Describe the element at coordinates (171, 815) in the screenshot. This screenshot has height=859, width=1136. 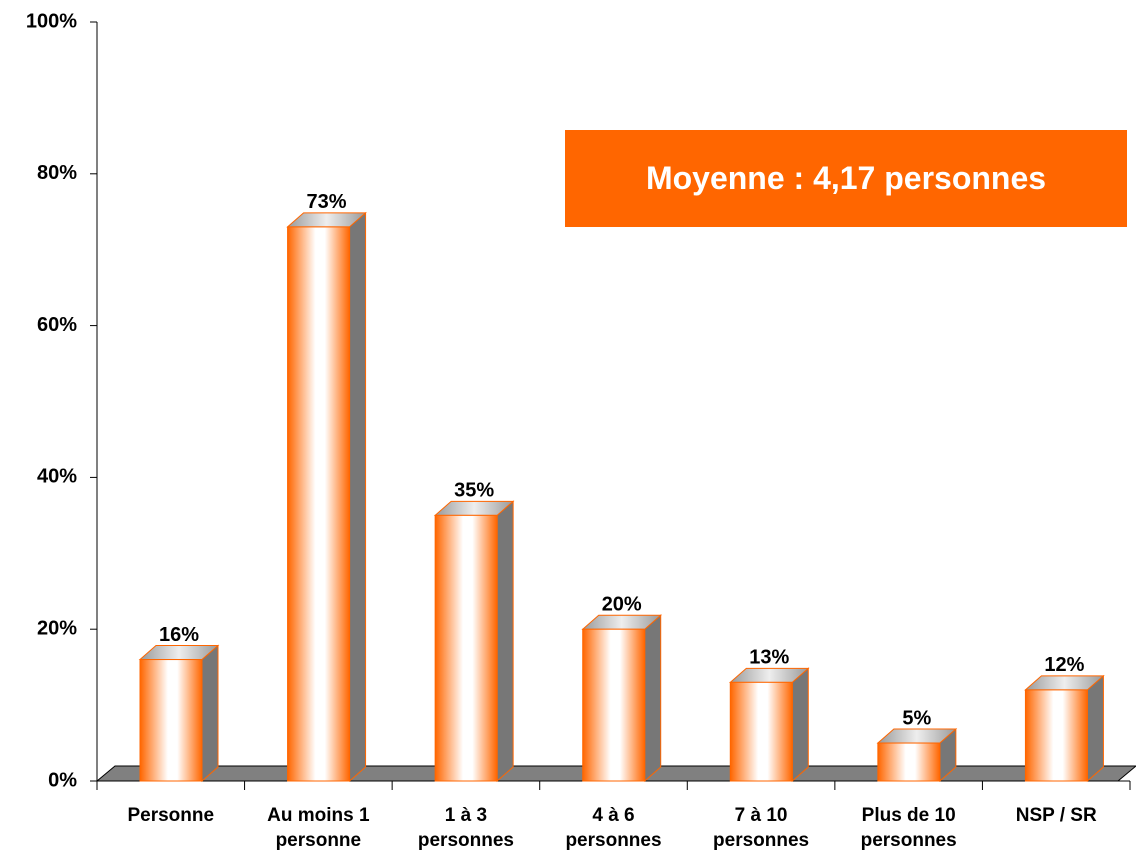
I see `x-tick-label: Personne` at that location.